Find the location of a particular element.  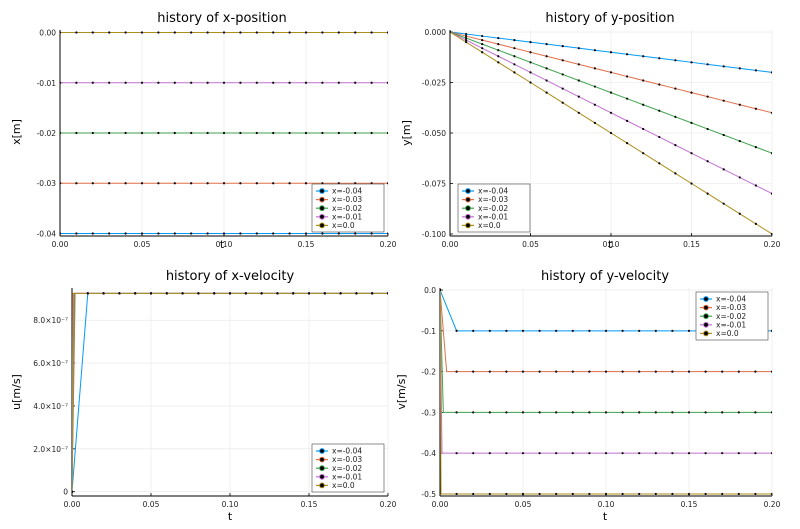

y-tick-label: 0.0 is located at coordinates (430, 290).